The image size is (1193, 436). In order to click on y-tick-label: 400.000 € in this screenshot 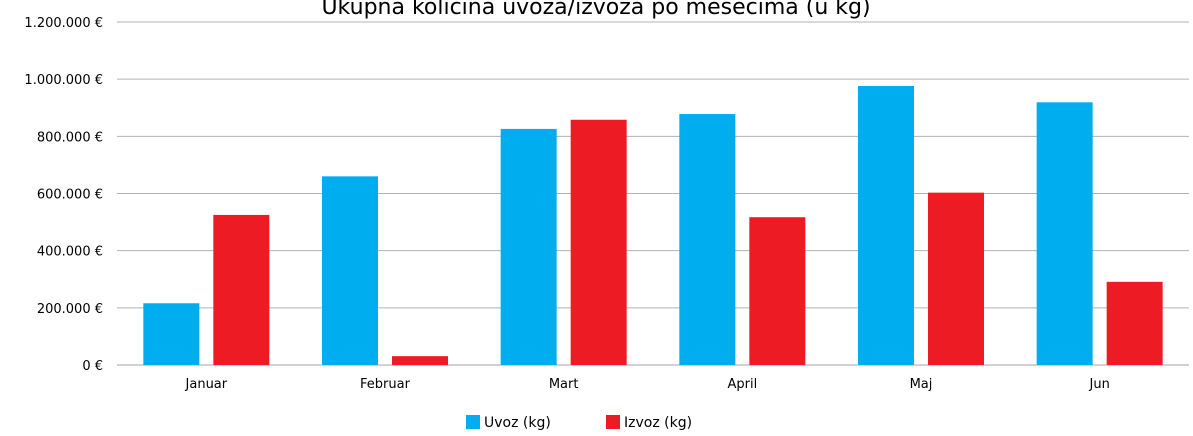, I will do `click(70, 252)`.